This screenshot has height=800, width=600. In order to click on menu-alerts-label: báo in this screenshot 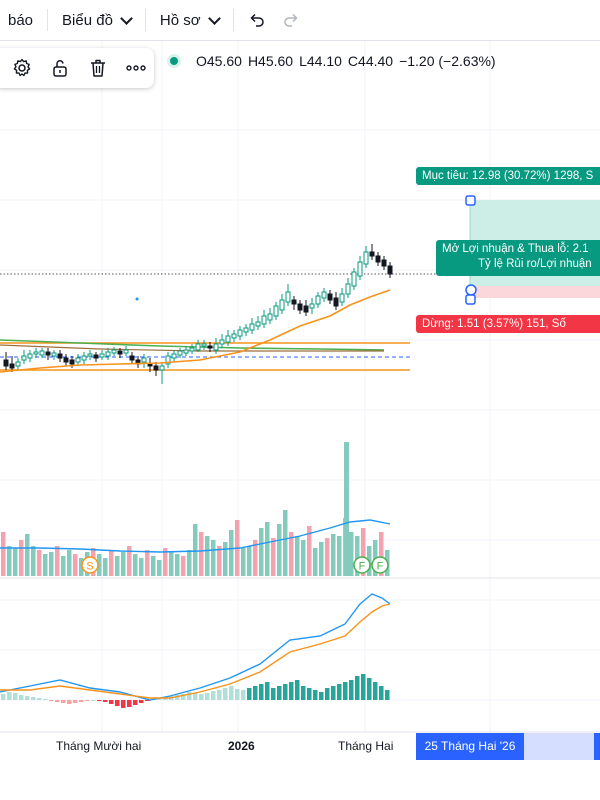, I will do `click(21, 20)`.